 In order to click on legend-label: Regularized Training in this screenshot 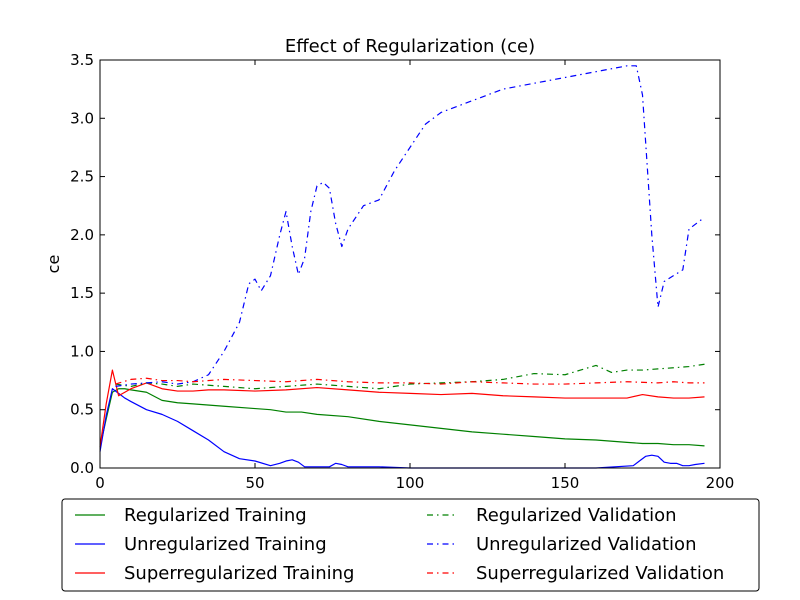, I will do `click(215, 515)`.